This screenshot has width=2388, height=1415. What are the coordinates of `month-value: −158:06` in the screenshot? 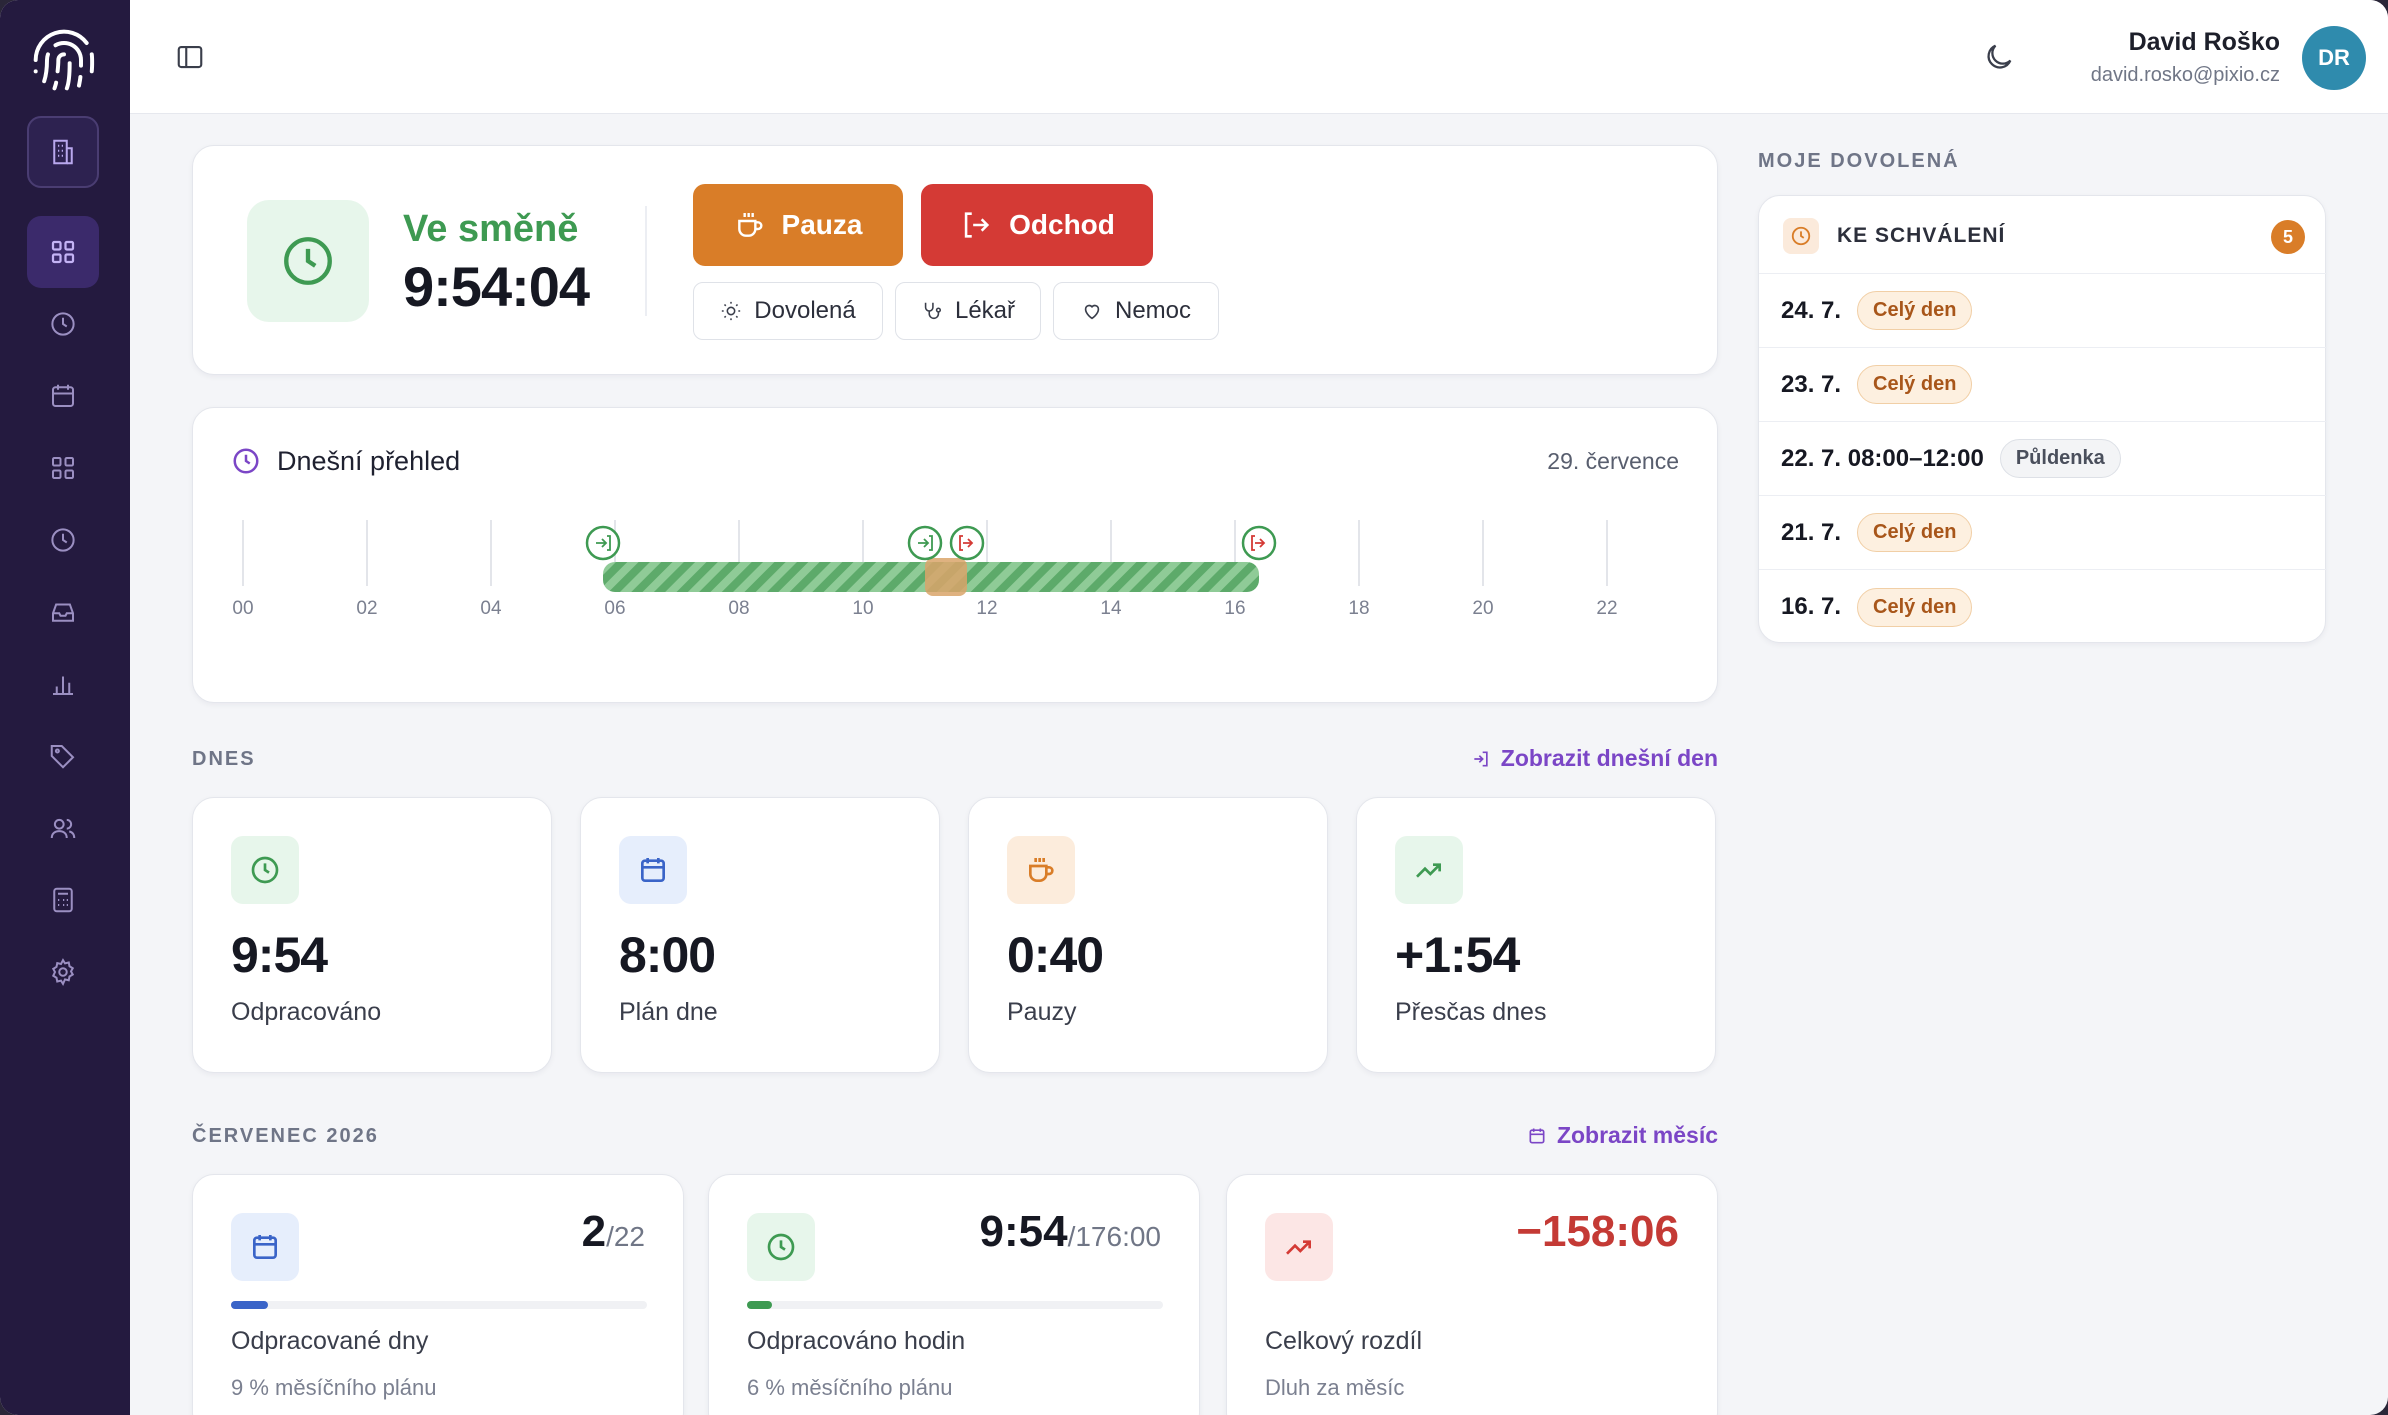 It's located at (1597, 1232).